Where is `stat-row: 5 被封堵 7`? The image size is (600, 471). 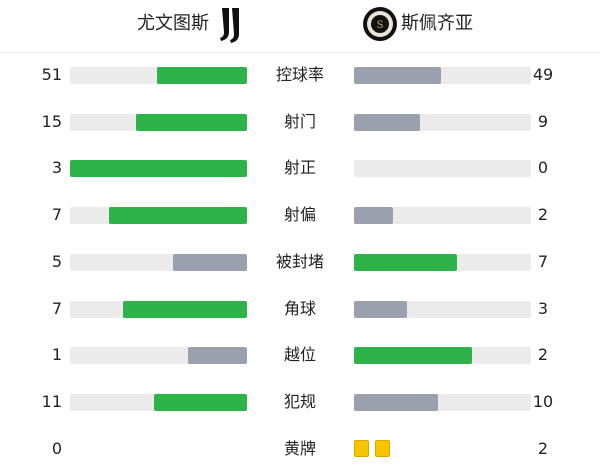
stat-row: 5 被封堵 7 is located at coordinates (300, 262).